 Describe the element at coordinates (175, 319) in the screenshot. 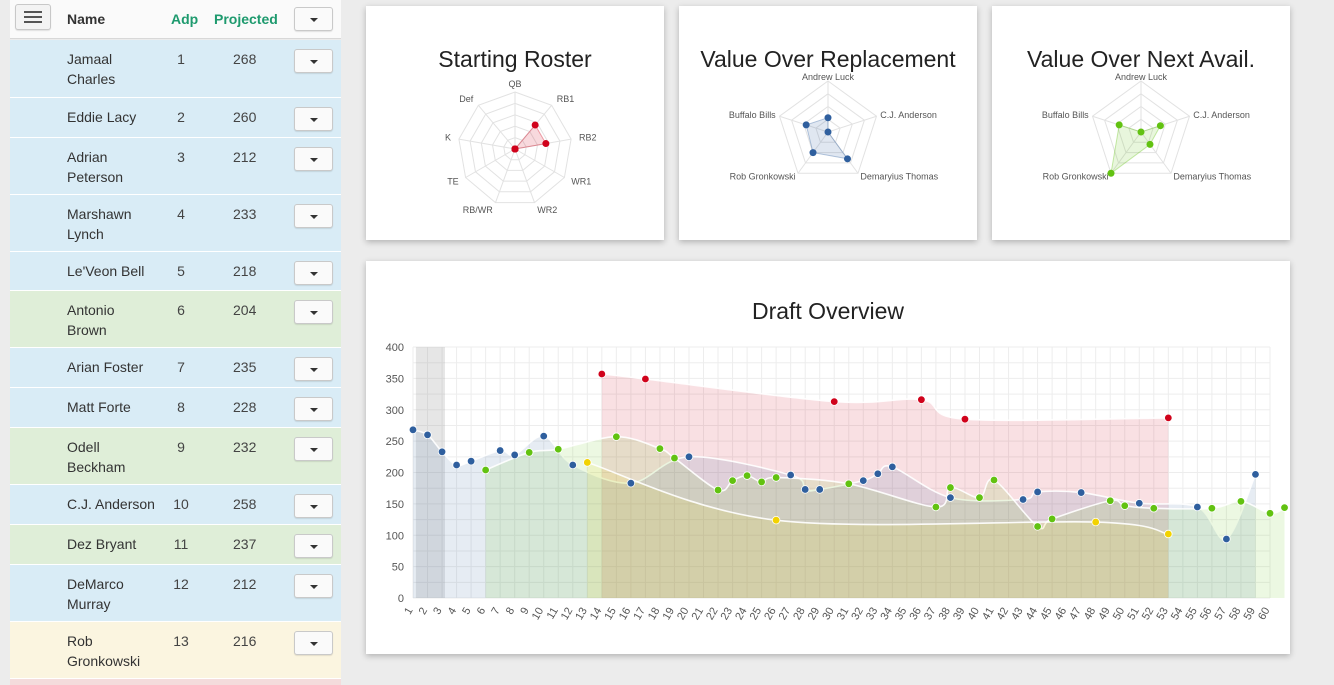

I see `player-row: Antonio Brown 6 204` at that location.